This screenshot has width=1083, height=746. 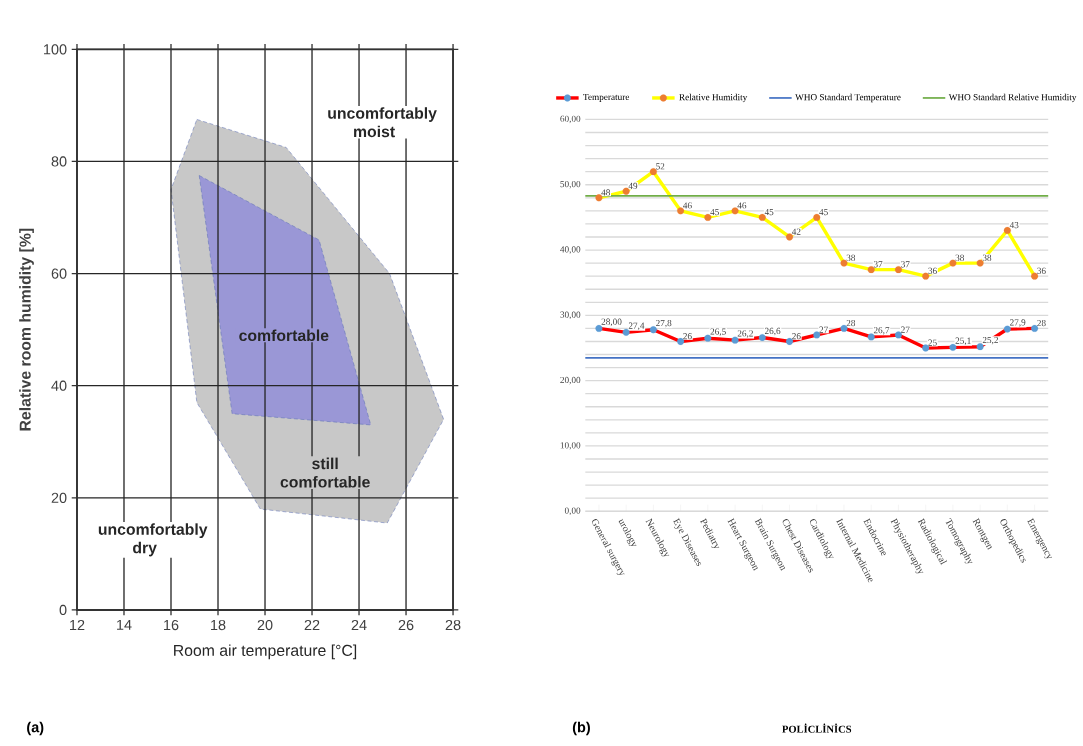 I want to click on legend-label: Relative Humidity, so click(x=713, y=98).